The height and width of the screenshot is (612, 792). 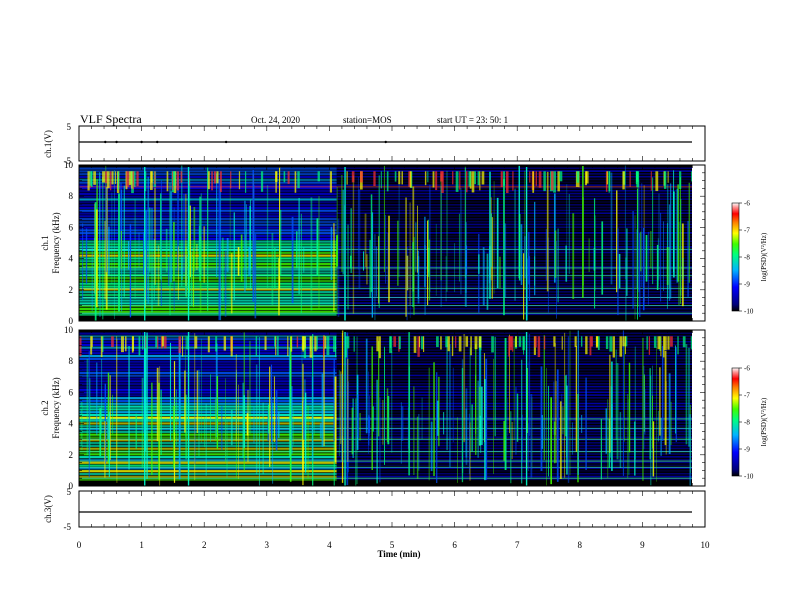 I want to click on ch2-colorbar-ticks: -6 -7 -8 -9 -10, so click(x=746, y=423).